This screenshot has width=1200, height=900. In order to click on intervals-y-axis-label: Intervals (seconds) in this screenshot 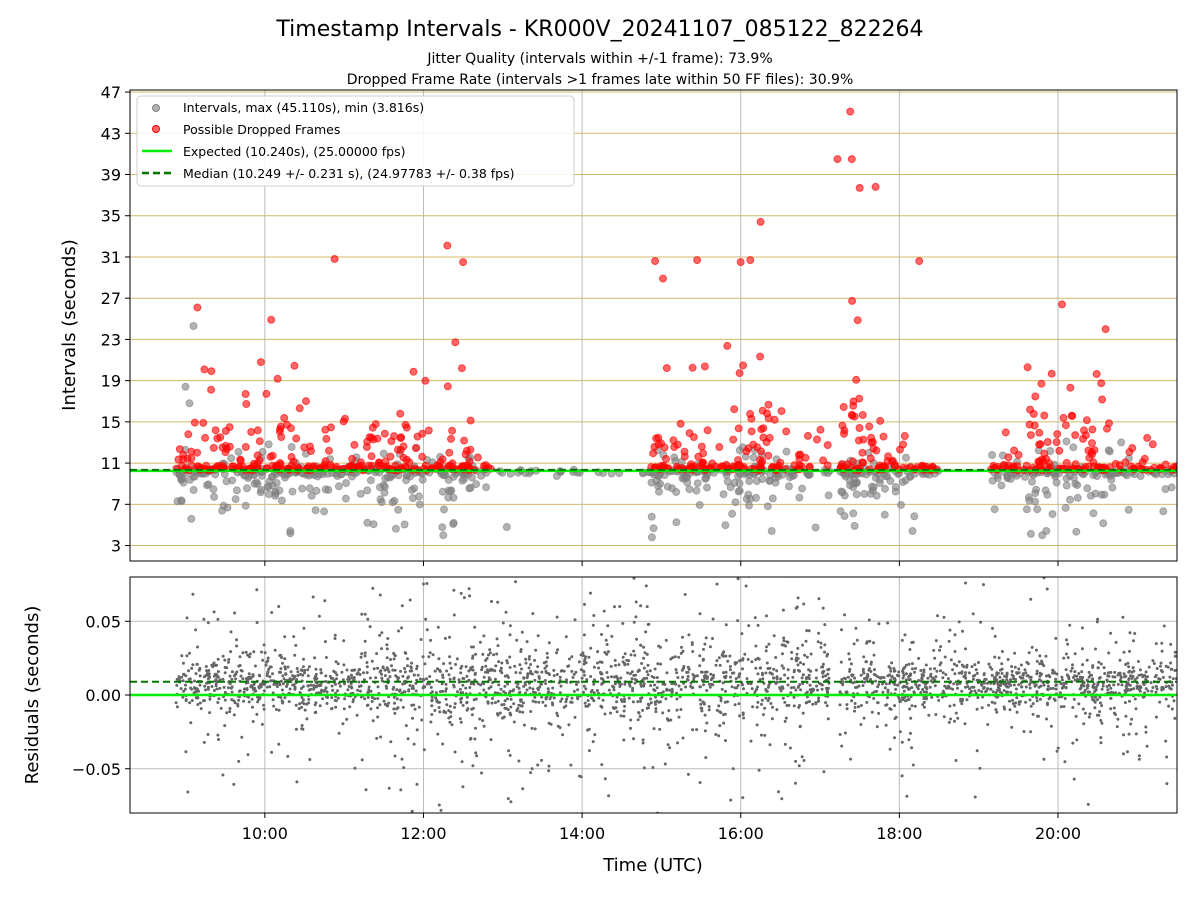, I will do `click(69, 325)`.